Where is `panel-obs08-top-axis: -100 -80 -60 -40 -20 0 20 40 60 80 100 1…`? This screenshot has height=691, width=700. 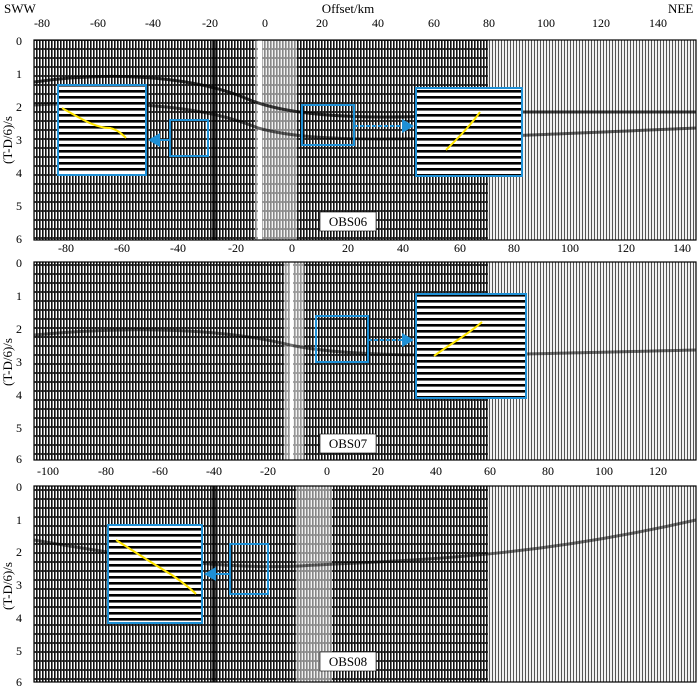
panel-obs08-top-axis: -100 -80 -60 -40 -20 0 20 40 60 80 100 1… is located at coordinates (352, 471).